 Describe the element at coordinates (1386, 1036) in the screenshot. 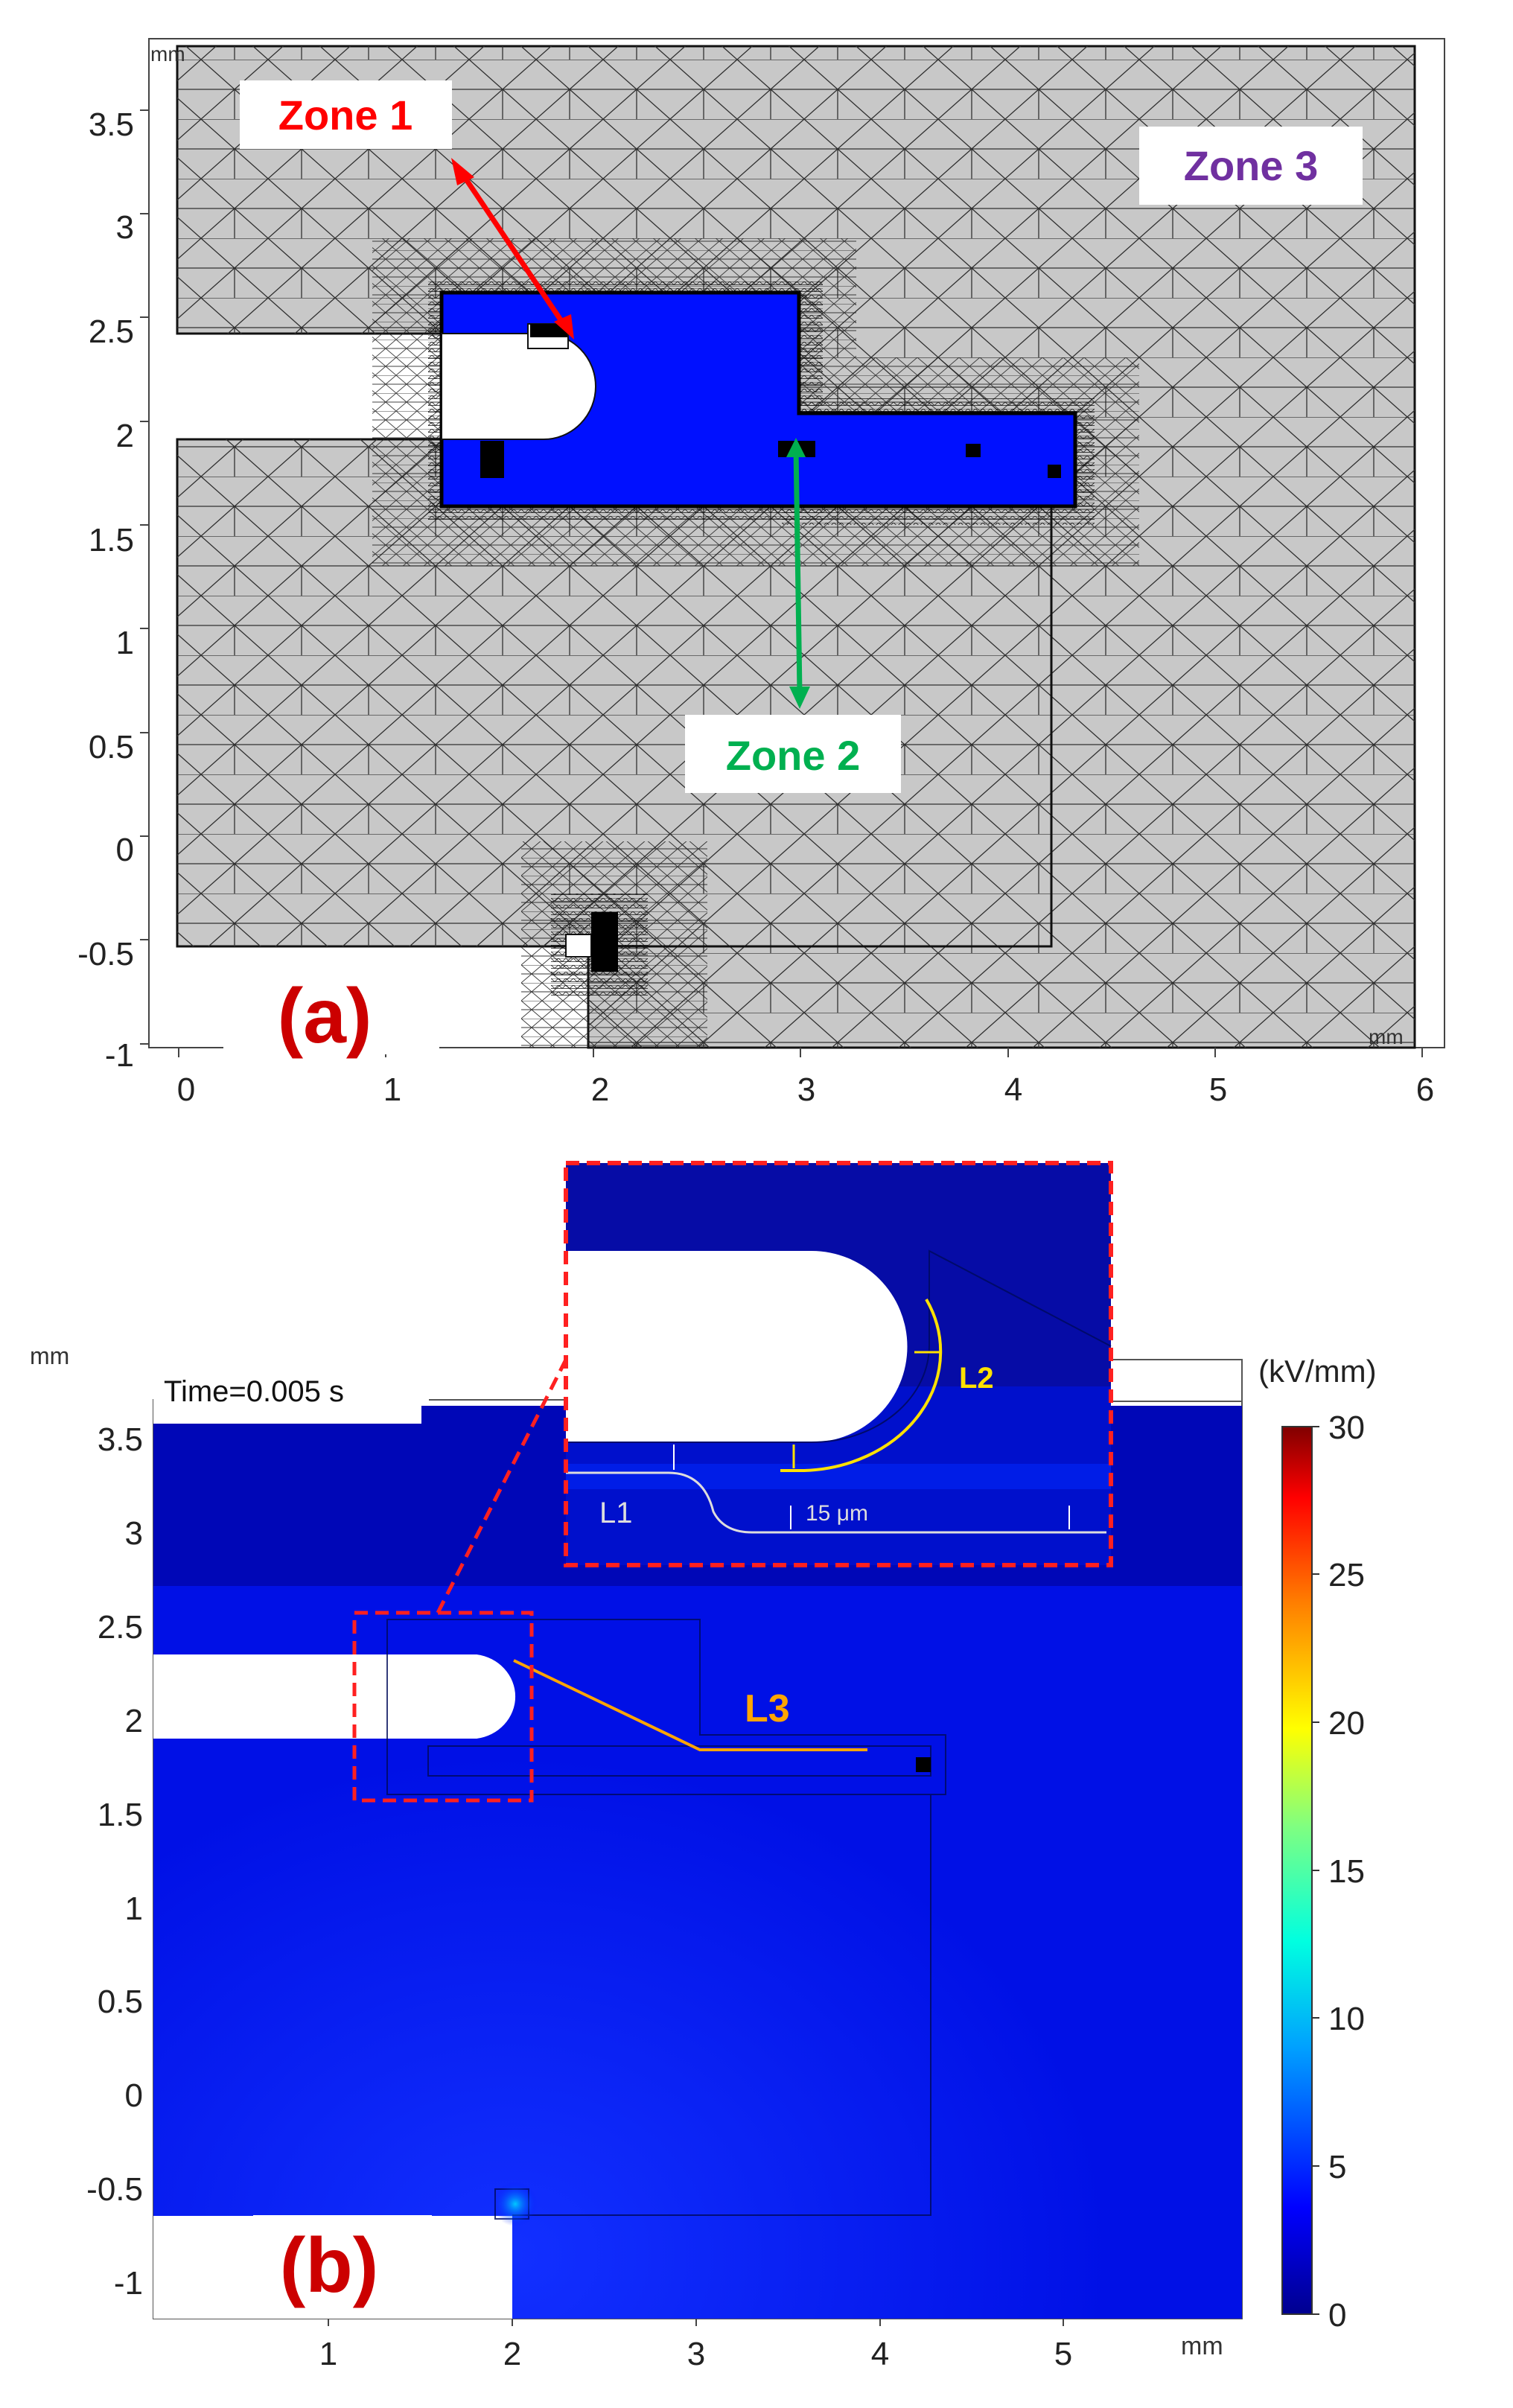

I see `panel-a-unit-right: mm` at that location.